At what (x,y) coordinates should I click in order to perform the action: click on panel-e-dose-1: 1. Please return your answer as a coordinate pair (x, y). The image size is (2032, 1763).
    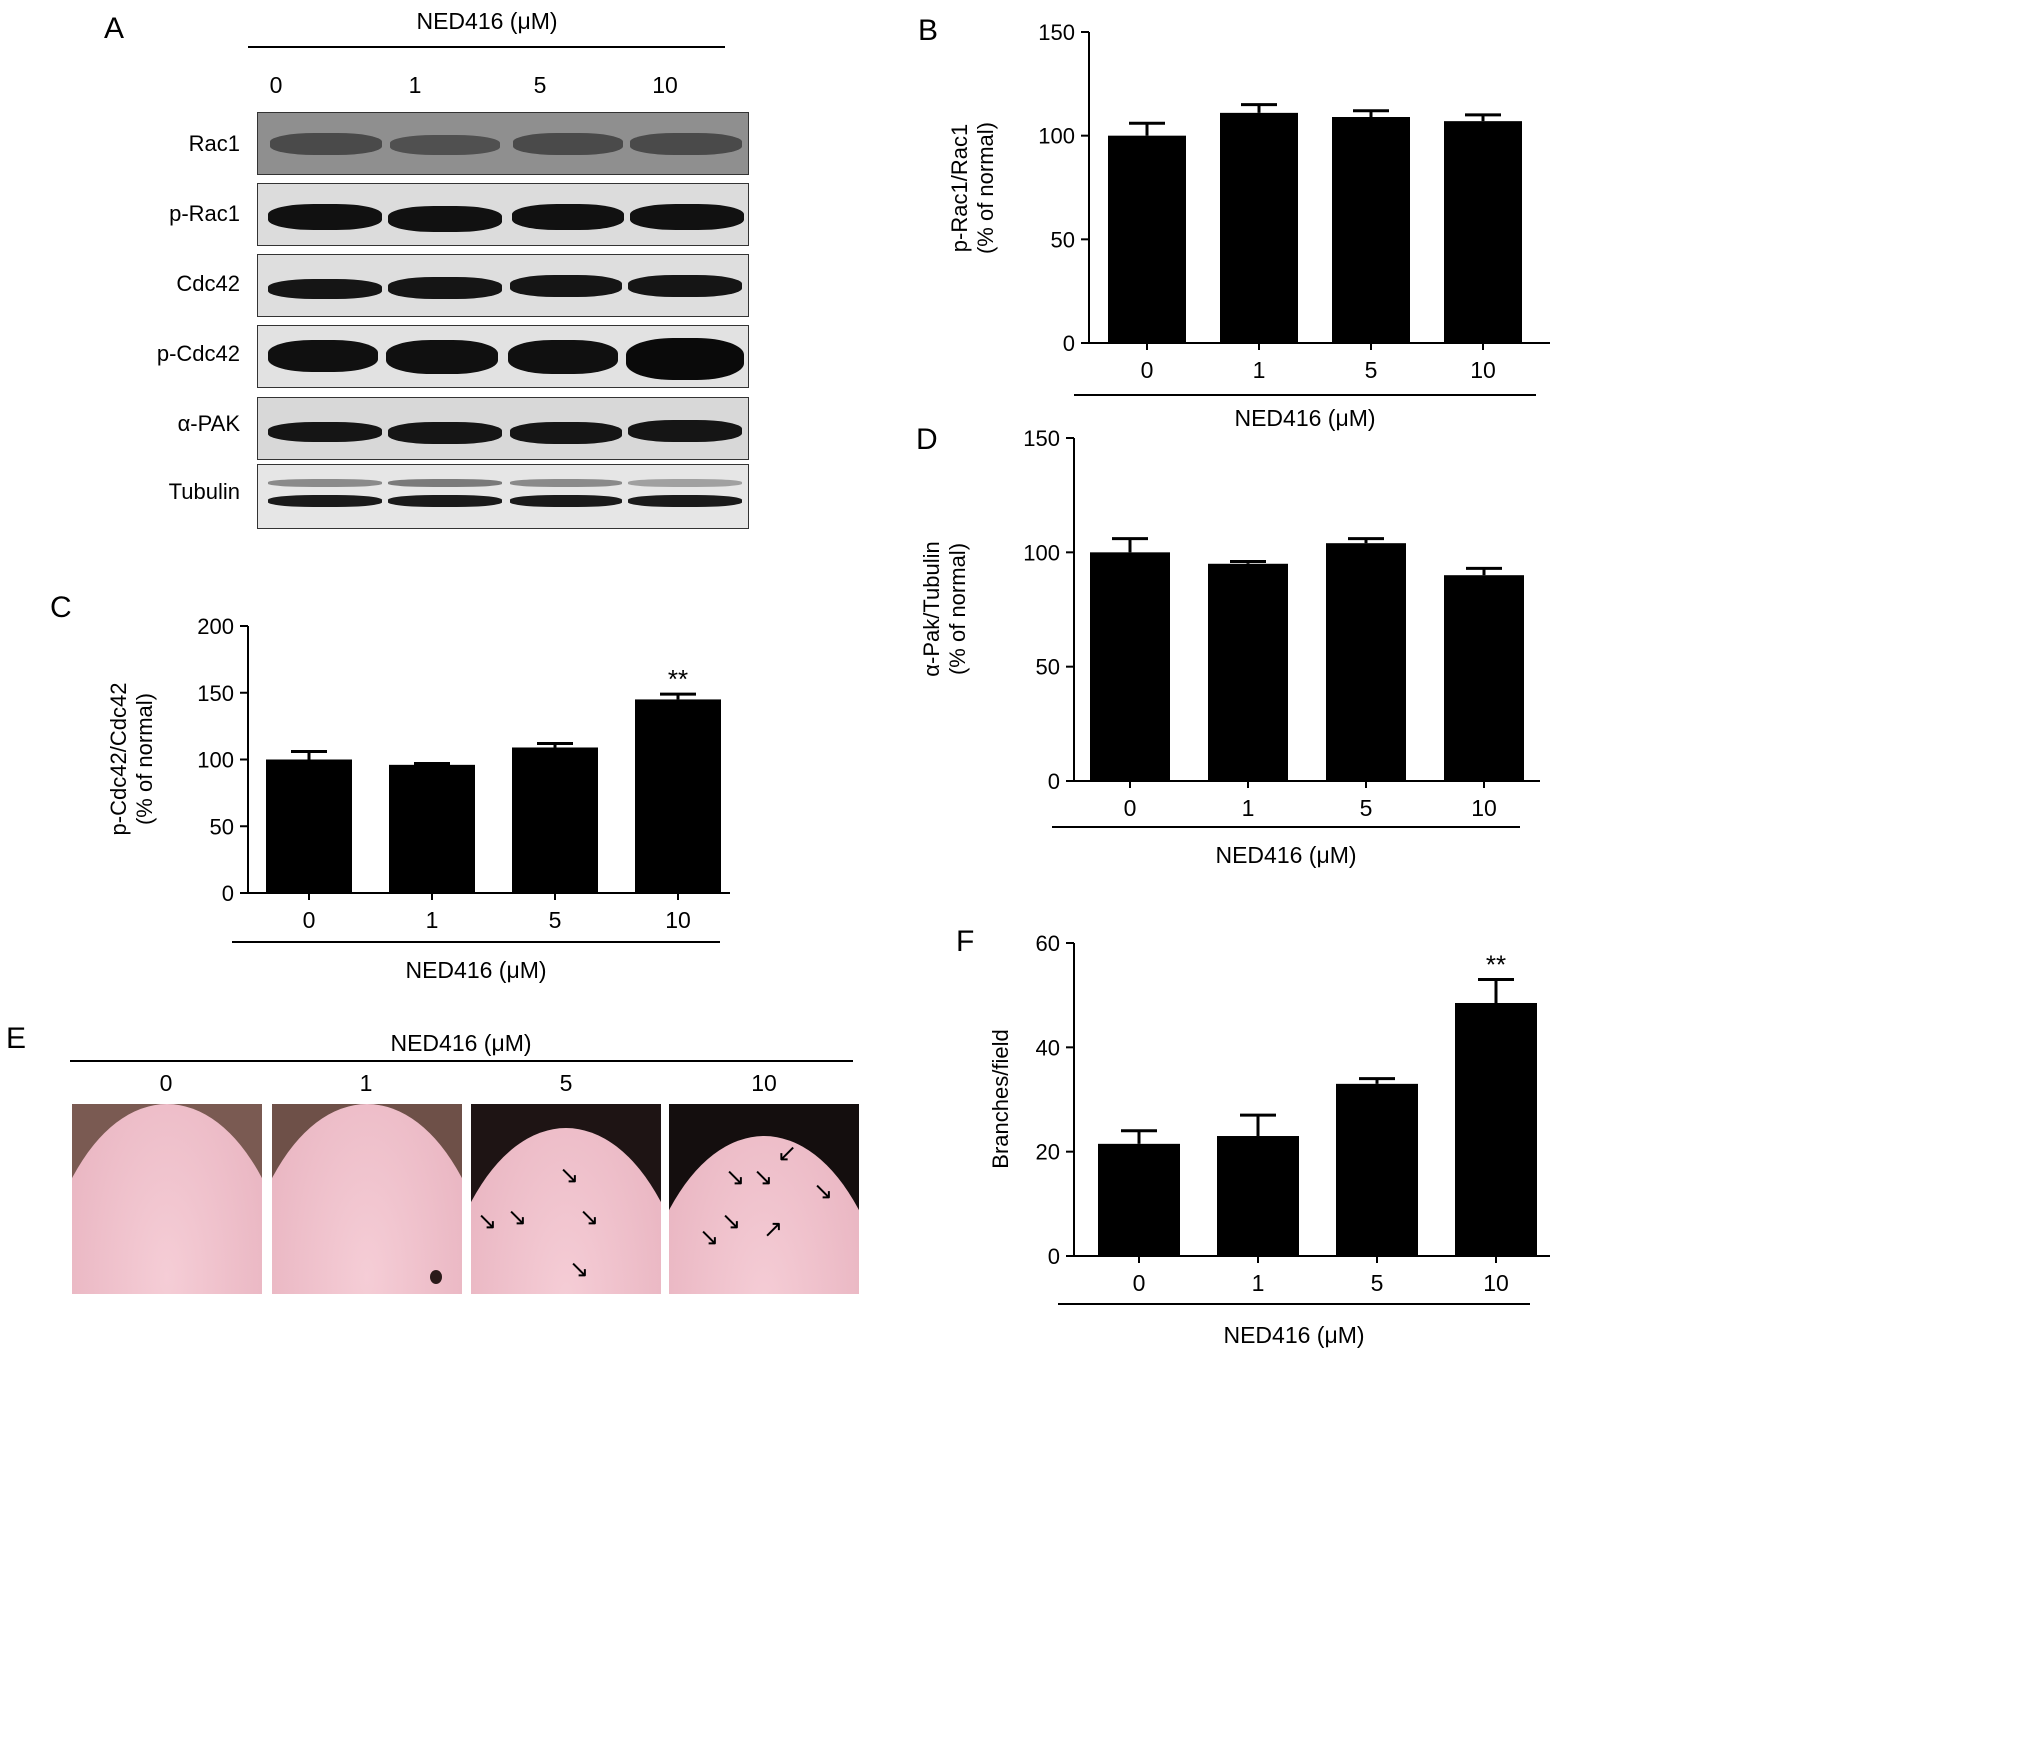
    Looking at the image, I should click on (366, 1083).